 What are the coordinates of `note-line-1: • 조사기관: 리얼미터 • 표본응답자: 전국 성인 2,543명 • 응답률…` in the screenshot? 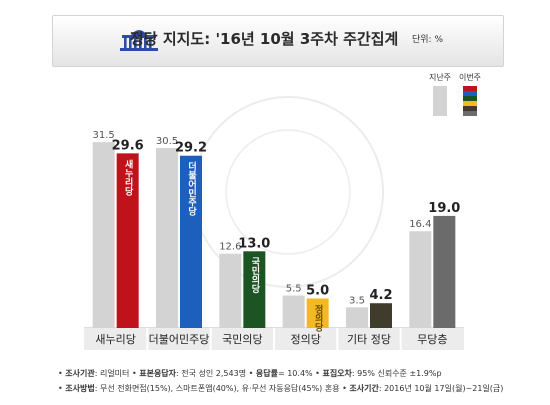 It's located at (250, 373).